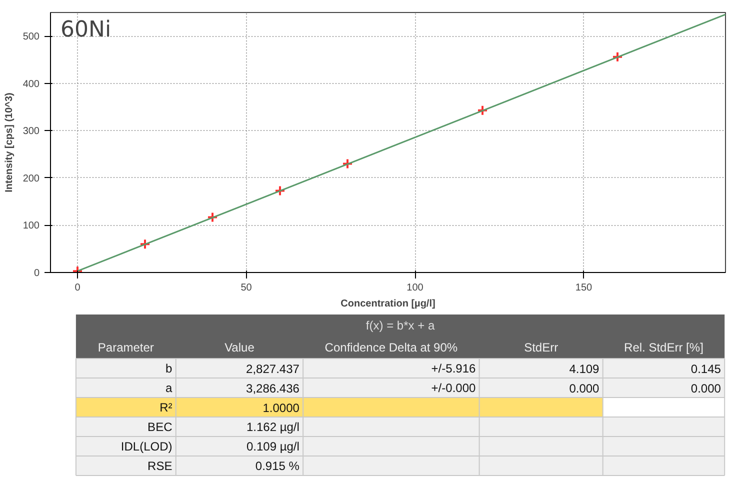 The image size is (743, 484). I want to click on x-axis-title: Concentration [µg/l], so click(388, 304).